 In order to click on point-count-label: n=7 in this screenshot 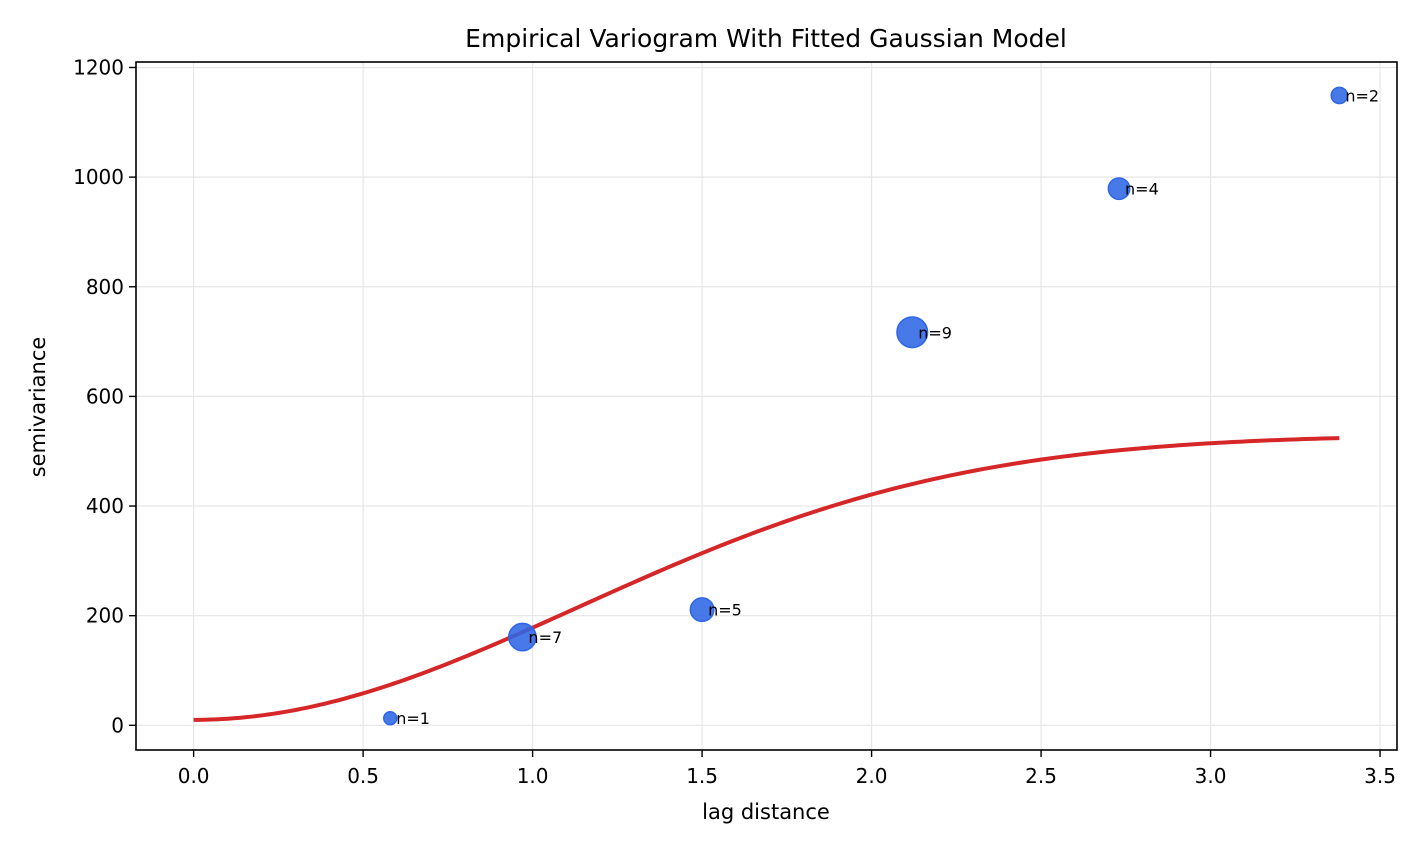, I will do `click(545, 637)`.